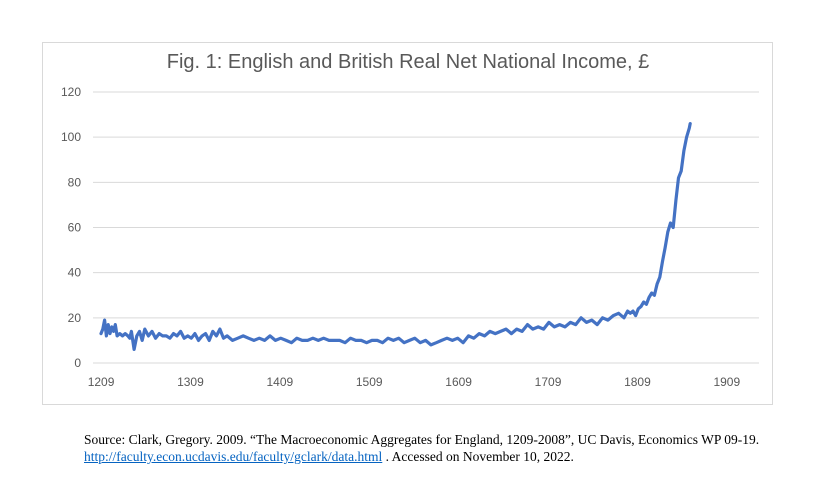 The height and width of the screenshot is (497, 828). What do you see at coordinates (75, 318) in the screenshot?
I see `y-tick-label: 20` at bounding box center [75, 318].